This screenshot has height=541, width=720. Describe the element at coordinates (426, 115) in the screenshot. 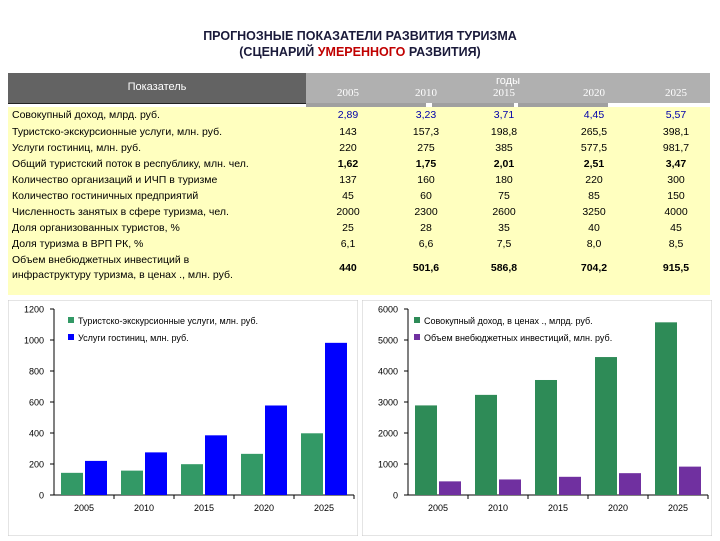

I see `table-cell: 3,23` at that location.